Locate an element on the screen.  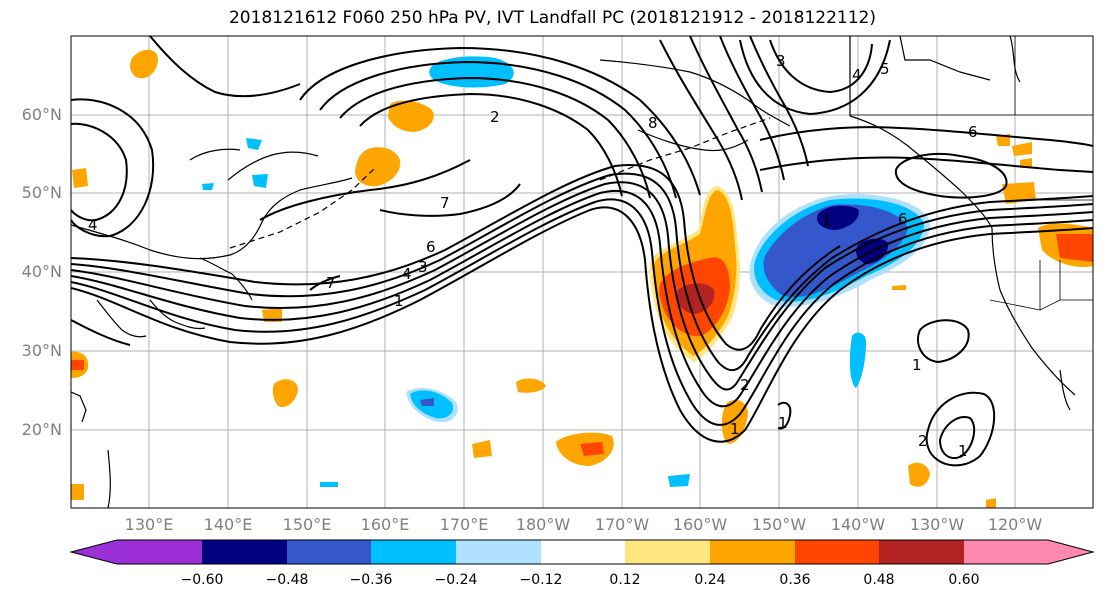
shading-neg-central-mid is located at coordinates (427, 402).